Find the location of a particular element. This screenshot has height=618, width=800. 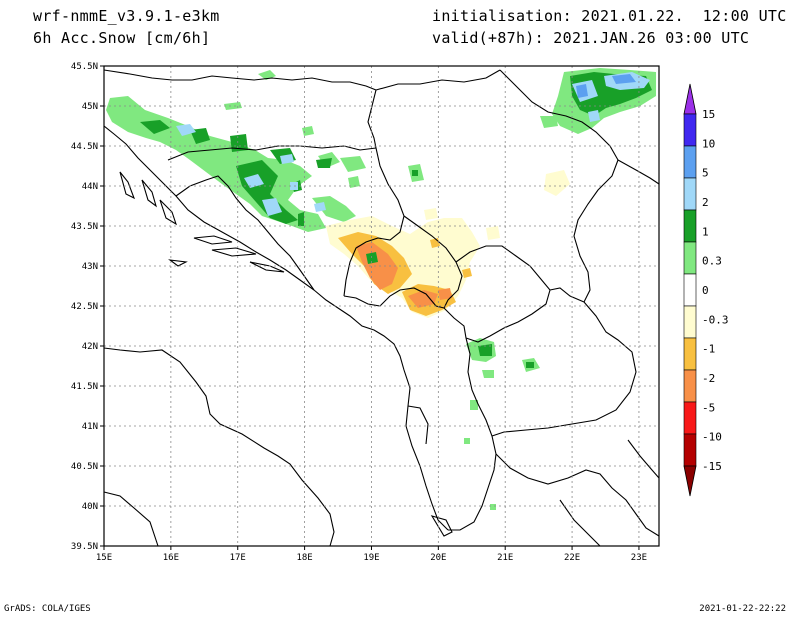

lat-tick-label: 41.5N is located at coordinates (84, 387).